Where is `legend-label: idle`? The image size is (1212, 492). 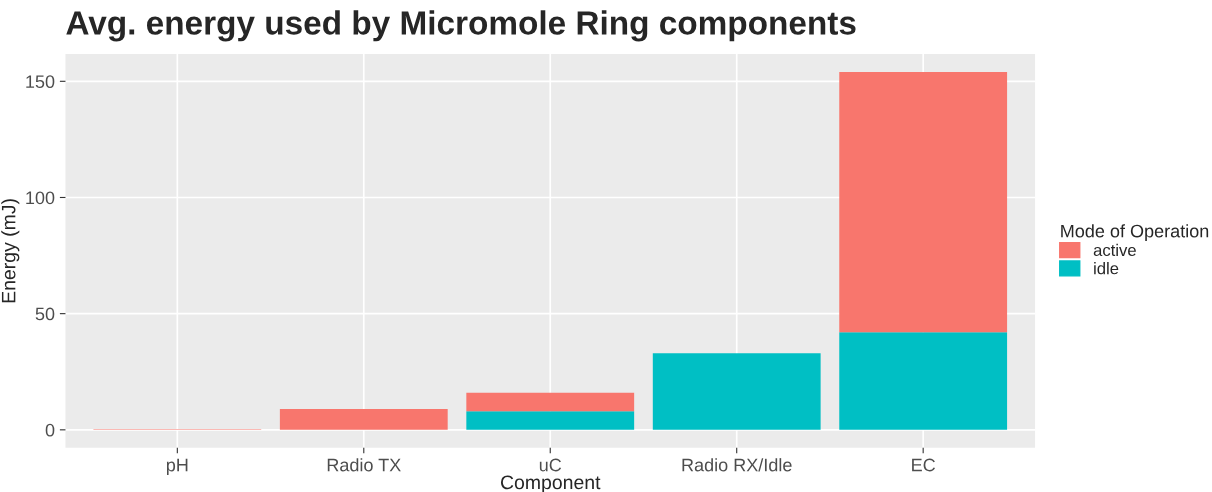
legend-label: idle is located at coordinates (1106, 268).